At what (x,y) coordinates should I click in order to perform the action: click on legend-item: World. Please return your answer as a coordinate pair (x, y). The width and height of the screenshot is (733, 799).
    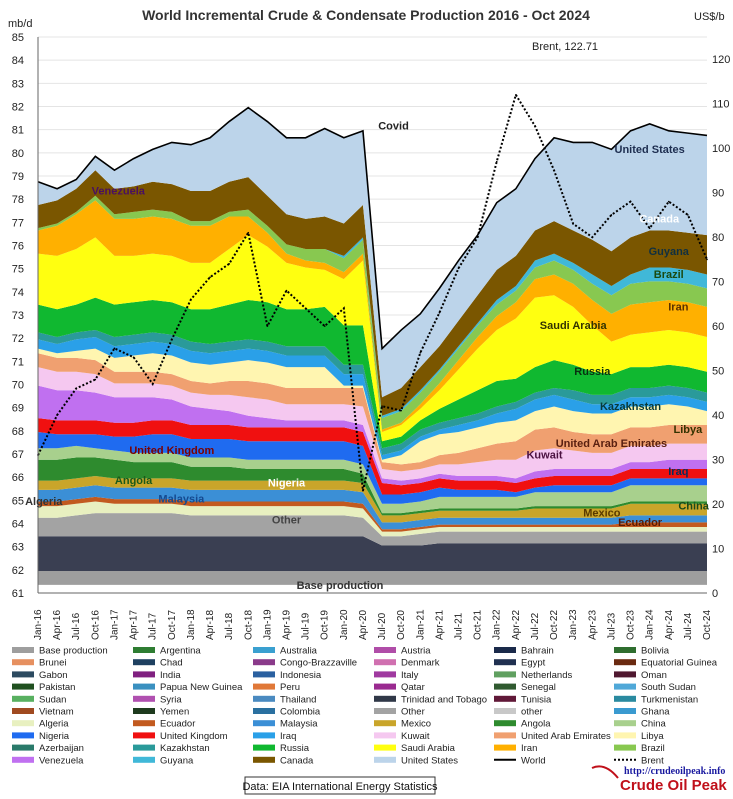
    Looking at the image, I should click on (520, 760).